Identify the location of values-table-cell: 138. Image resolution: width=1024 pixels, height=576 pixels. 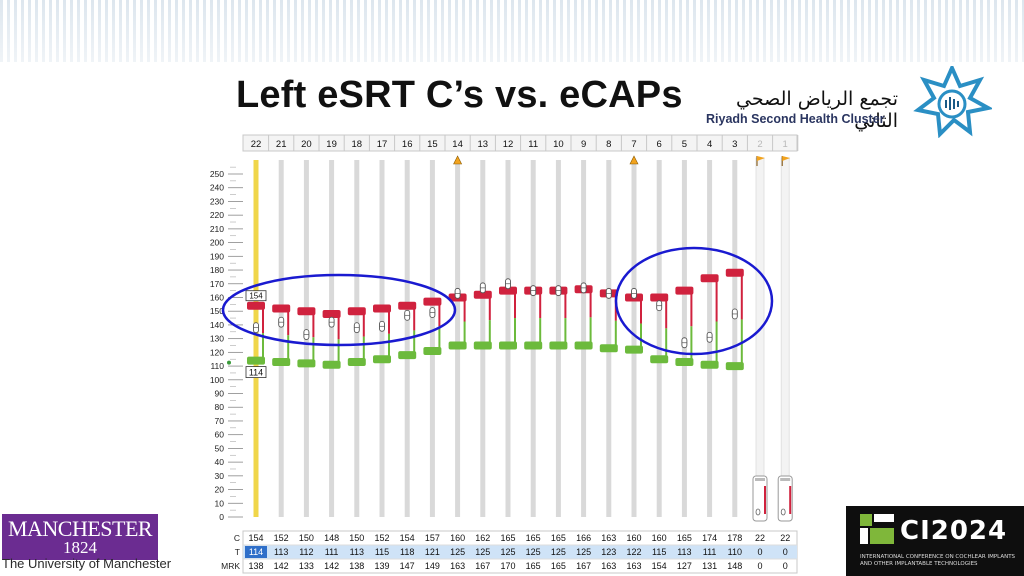
(356, 566).